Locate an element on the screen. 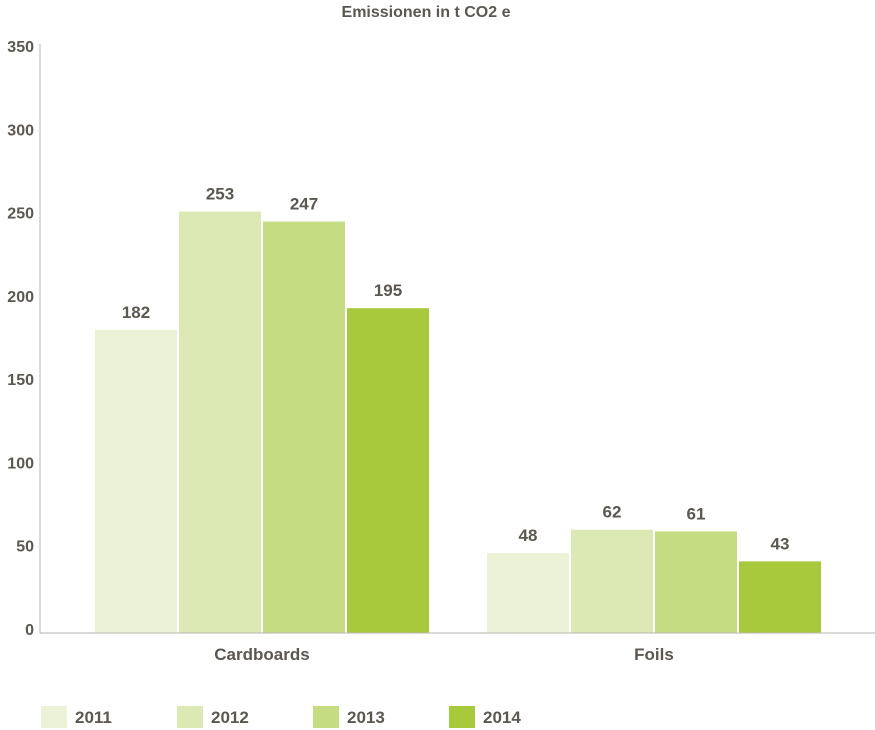 This screenshot has height=730, width=875. legend-item-2011: 2011 is located at coordinates (76, 717).